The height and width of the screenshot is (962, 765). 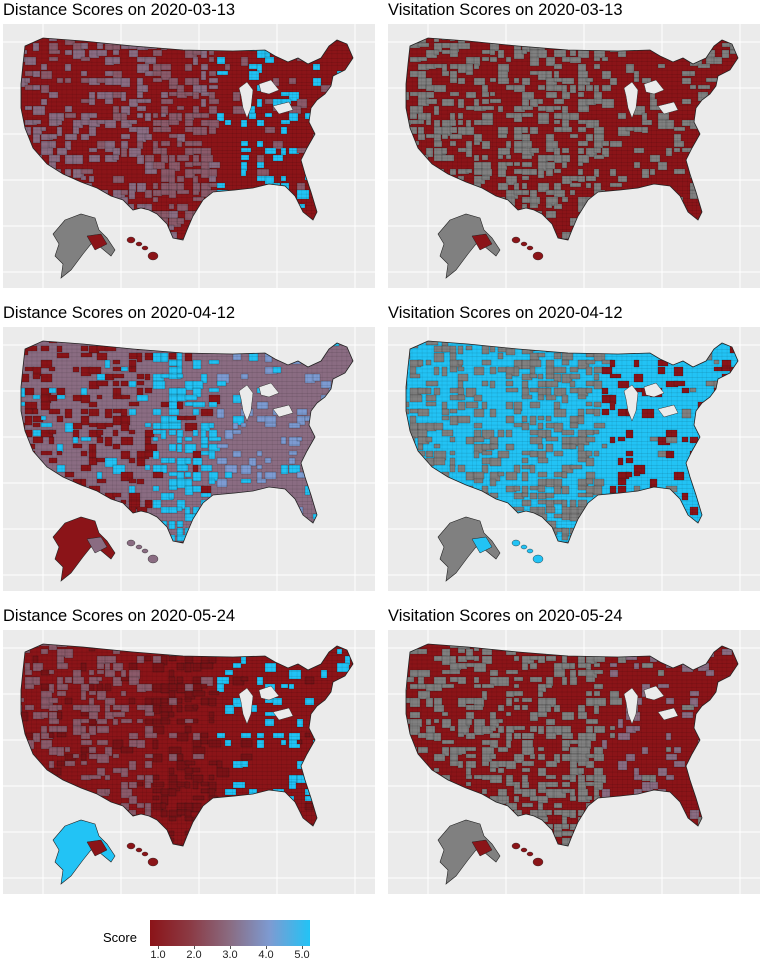 What do you see at coordinates (505, 10) in the screenshot?
I see `panel-title: Visitation Scores on 2020-03-13` at bounding box center [505, 10].